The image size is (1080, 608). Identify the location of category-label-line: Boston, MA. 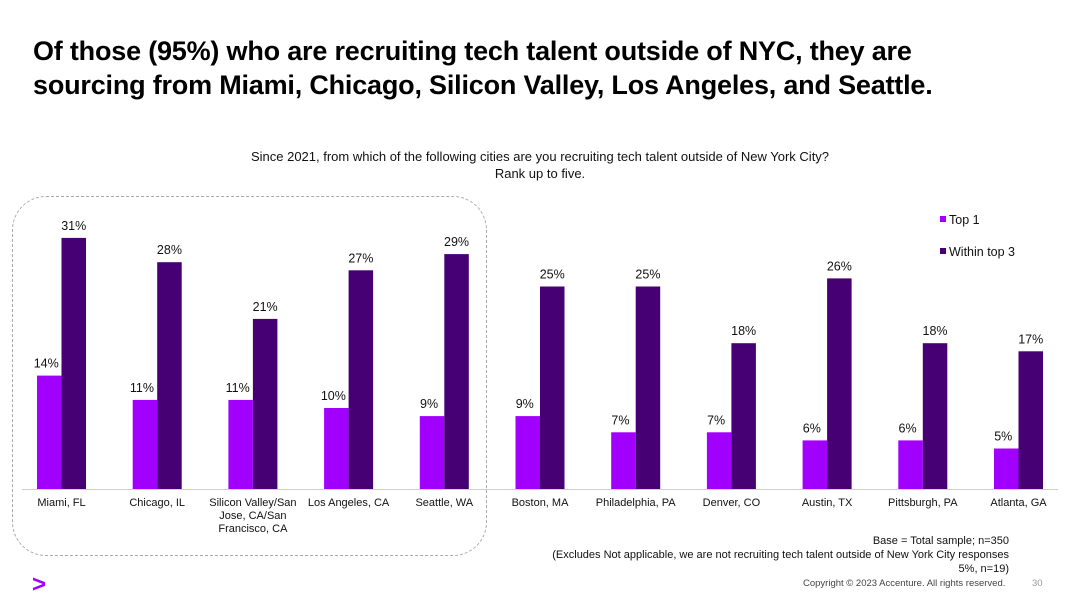
(541, 503).